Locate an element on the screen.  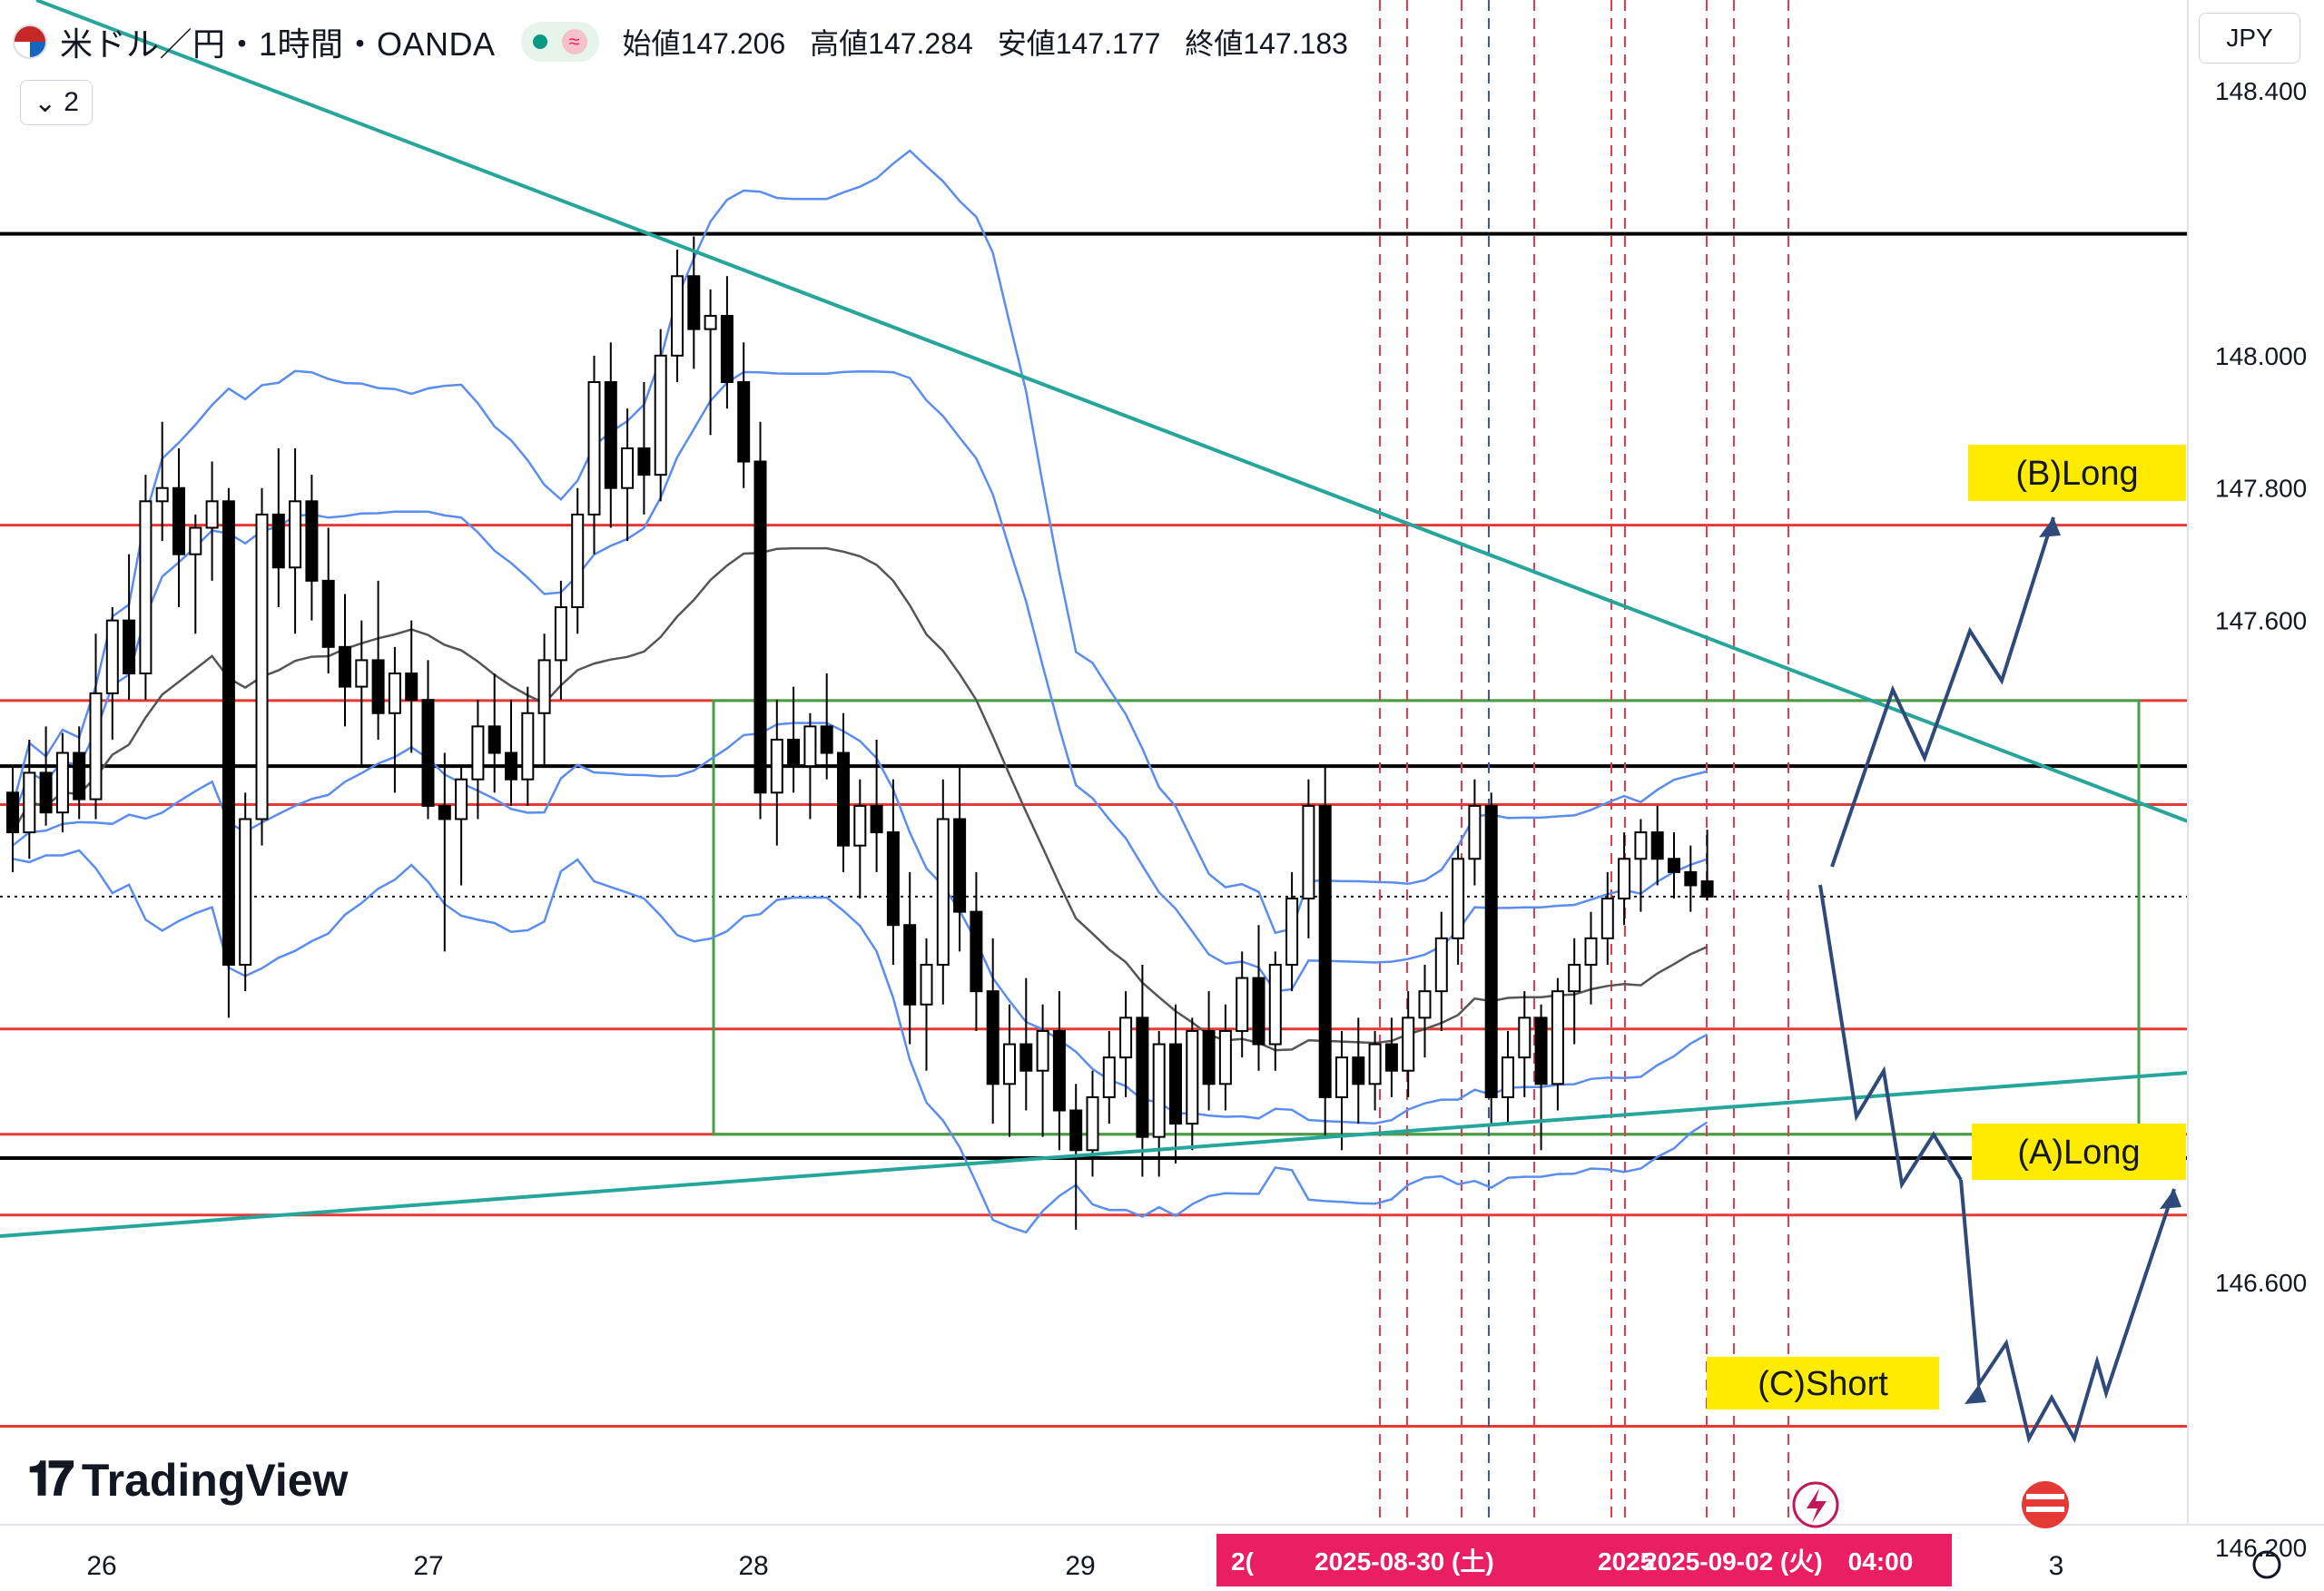
price-axis-bg is located at coordinates (2256, 796).